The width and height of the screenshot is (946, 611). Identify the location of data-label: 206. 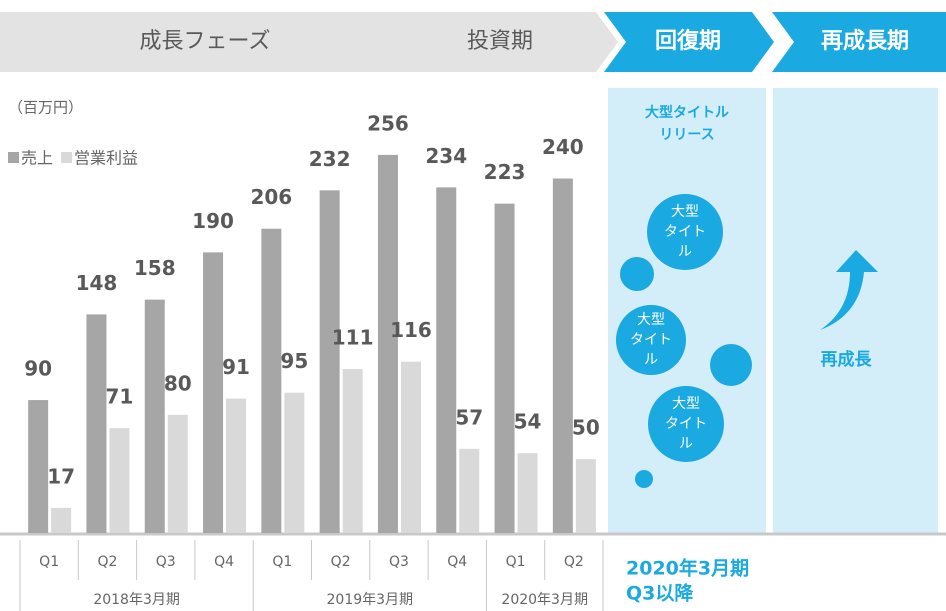
(271, 197).